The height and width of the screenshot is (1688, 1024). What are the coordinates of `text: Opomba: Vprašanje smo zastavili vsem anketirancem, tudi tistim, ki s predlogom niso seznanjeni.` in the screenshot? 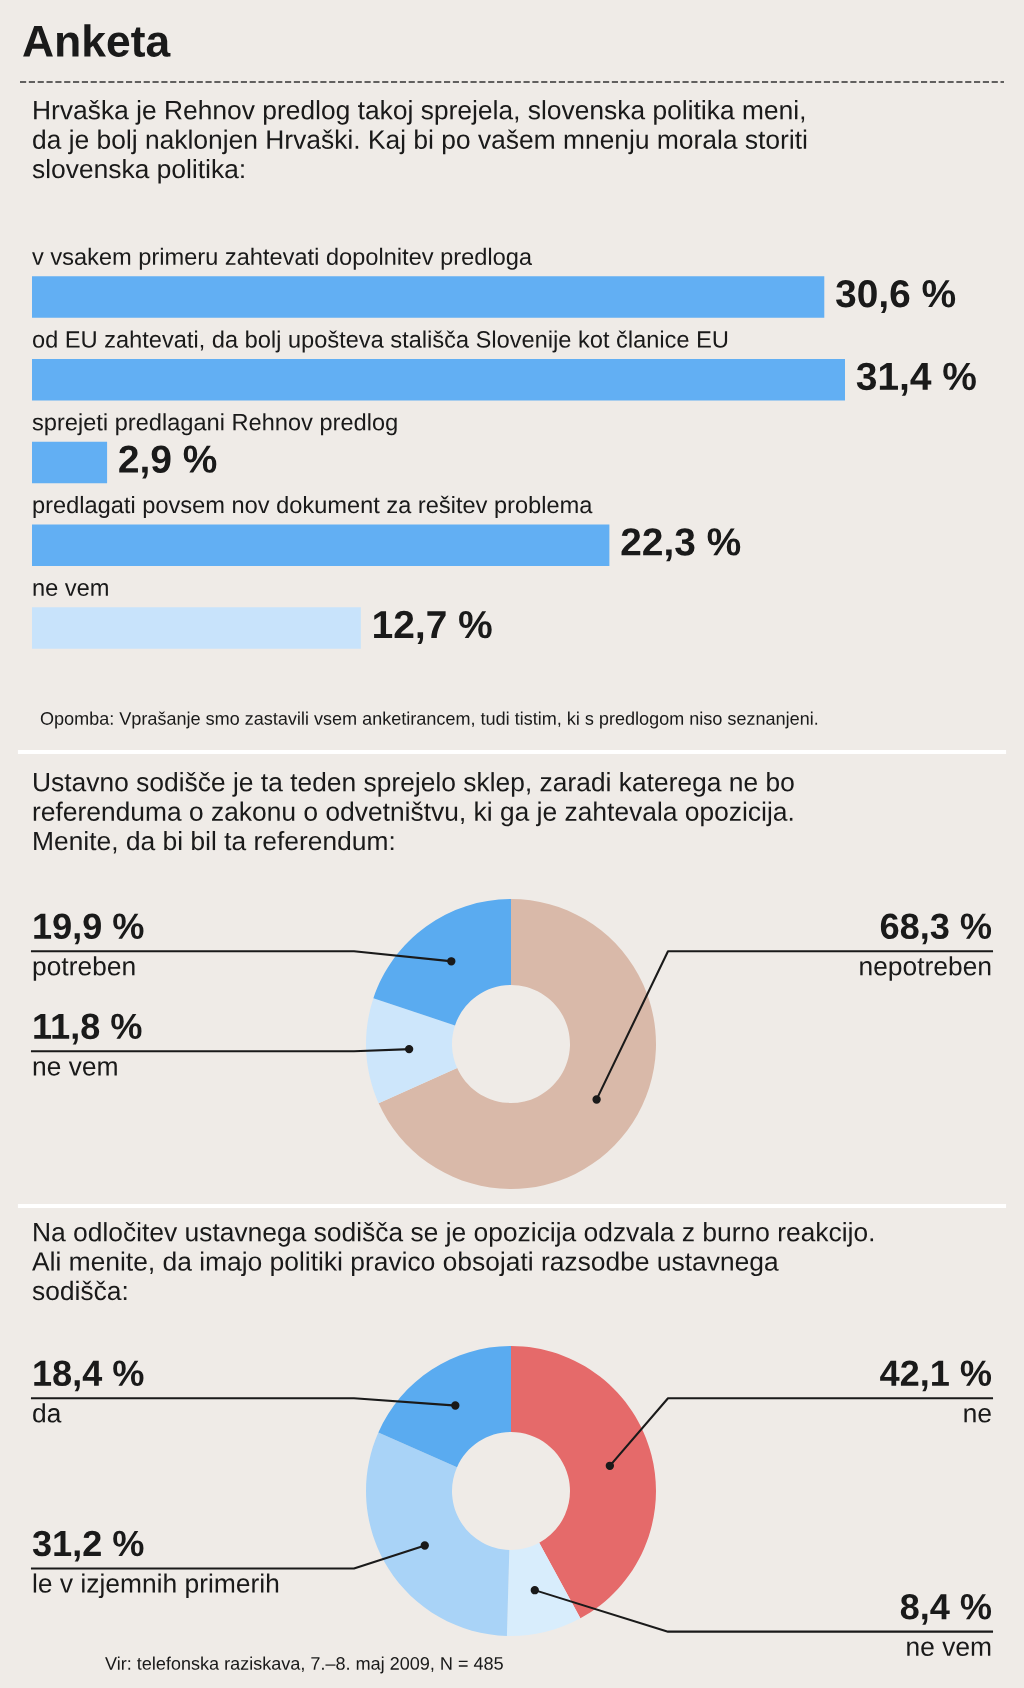 It's located at (429, 720).